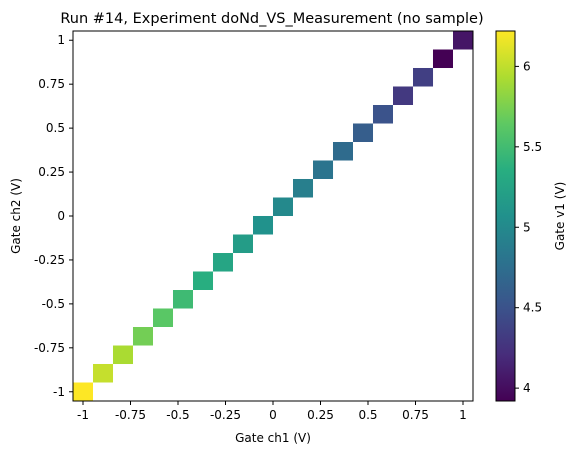 The image size is (576, 460). Describe the element at coordinates (367, 415) in the screenshot. I see `x-tick-label: 0.5` at that location.